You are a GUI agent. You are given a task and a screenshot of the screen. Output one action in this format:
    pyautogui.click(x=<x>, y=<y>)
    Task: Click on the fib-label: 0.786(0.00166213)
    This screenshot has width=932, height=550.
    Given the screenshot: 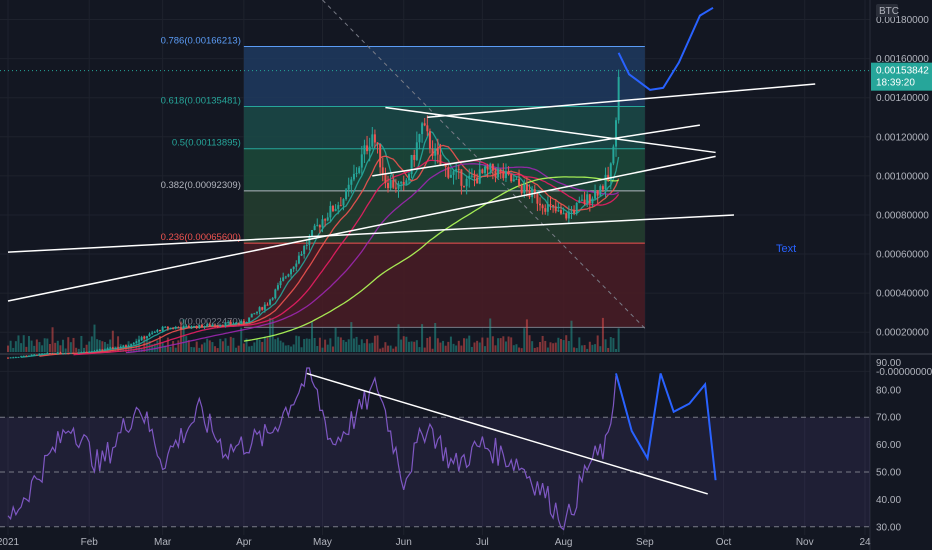 What is the action you would take?
    pyautogui.click(x=201, y=40)
    